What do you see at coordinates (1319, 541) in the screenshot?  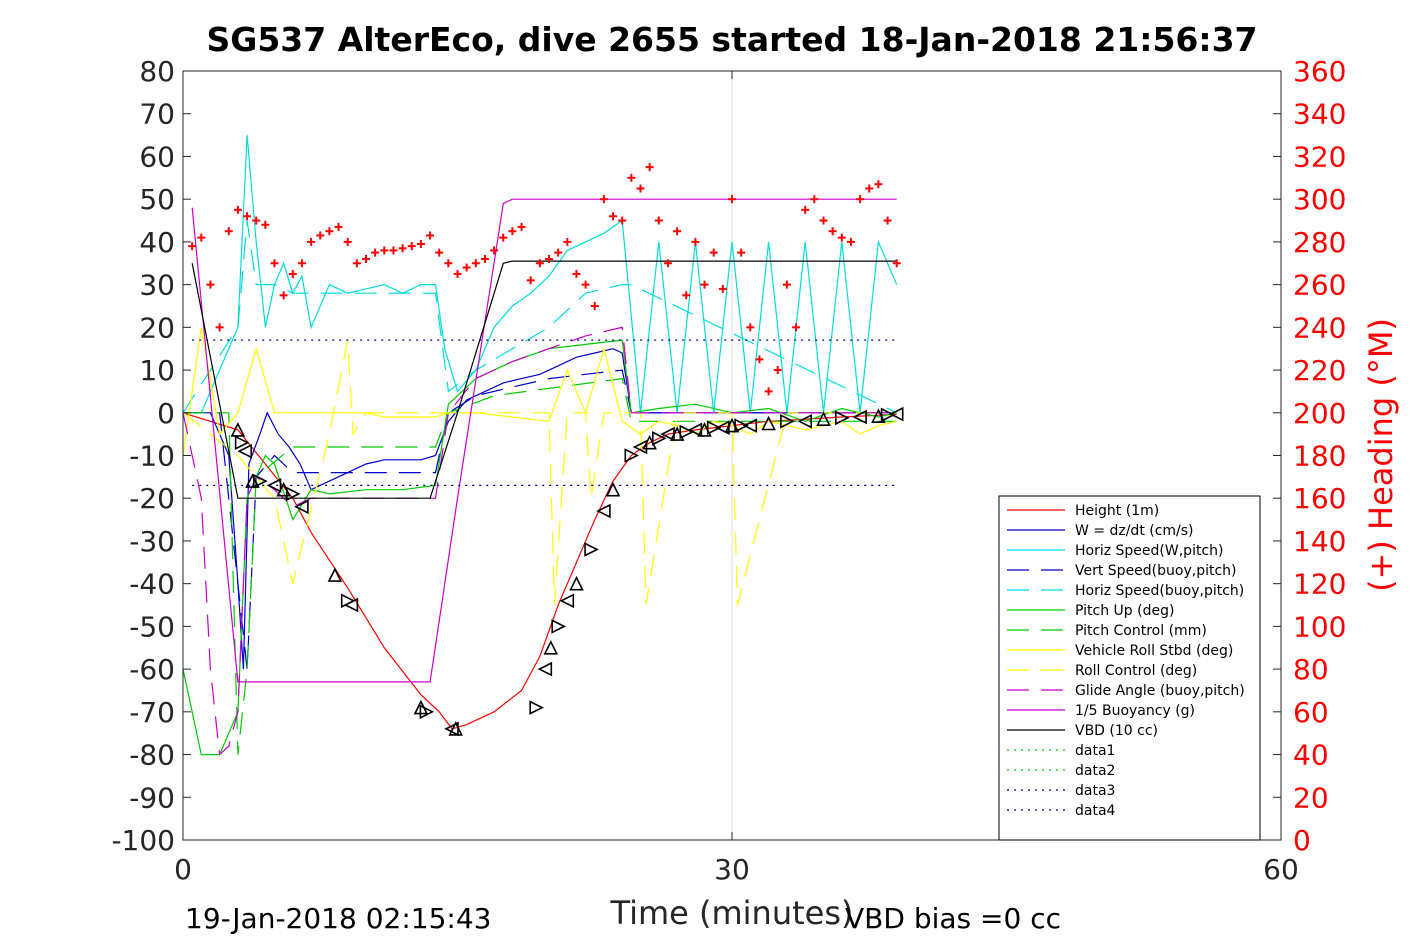 I see `right-tick-label: 140` at bounding box center [1319, 541].